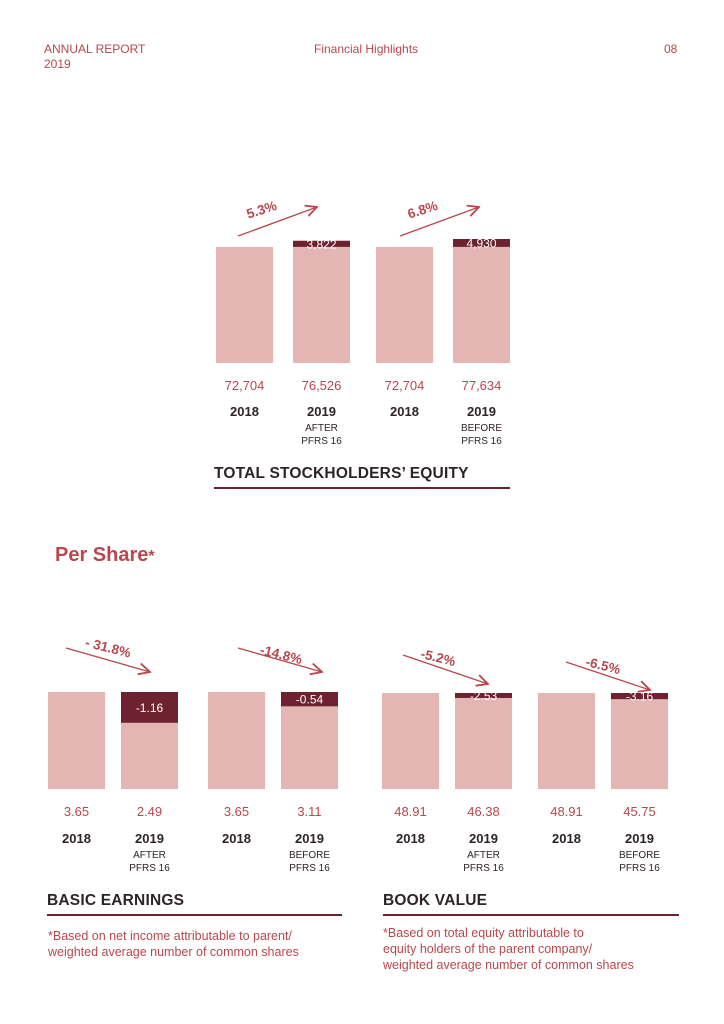 The image size is (724, 1024). Describe the element at coordinates (508, 965) in the screenshot. I see `book-value-note-line: weighted average number of common shares` at that location.